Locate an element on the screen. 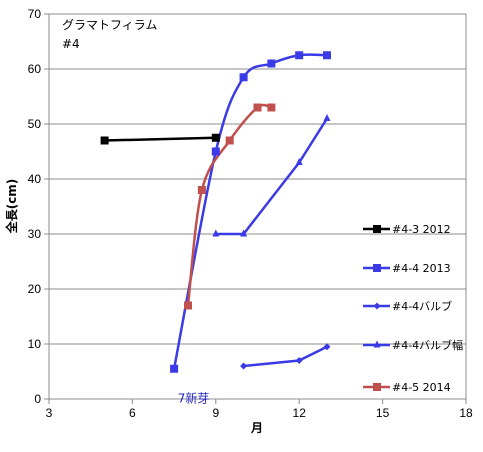 The image size is (483, 452). y-tick-label-30: 30 is located at coordinates (35, 234).